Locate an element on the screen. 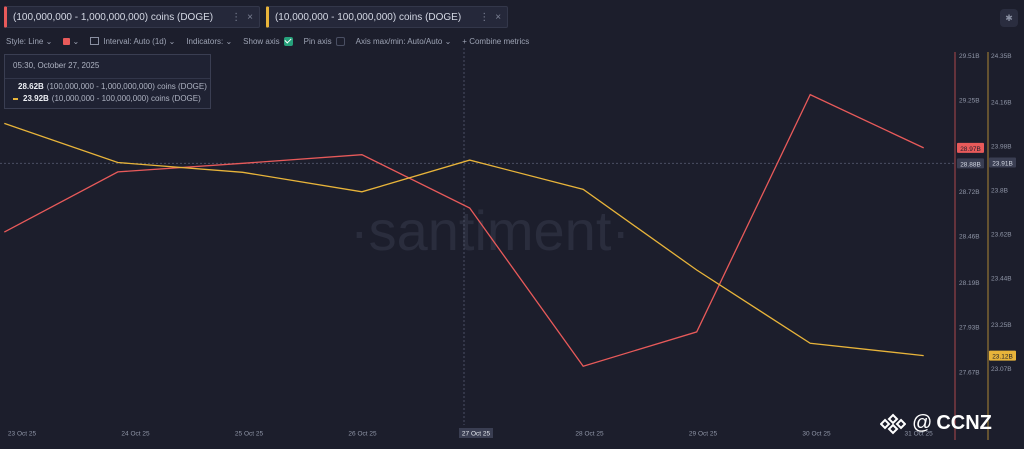 The width and height of the screenshot is (1024, 449). checkbox-checked-icon is located at coordinates (288, 41).